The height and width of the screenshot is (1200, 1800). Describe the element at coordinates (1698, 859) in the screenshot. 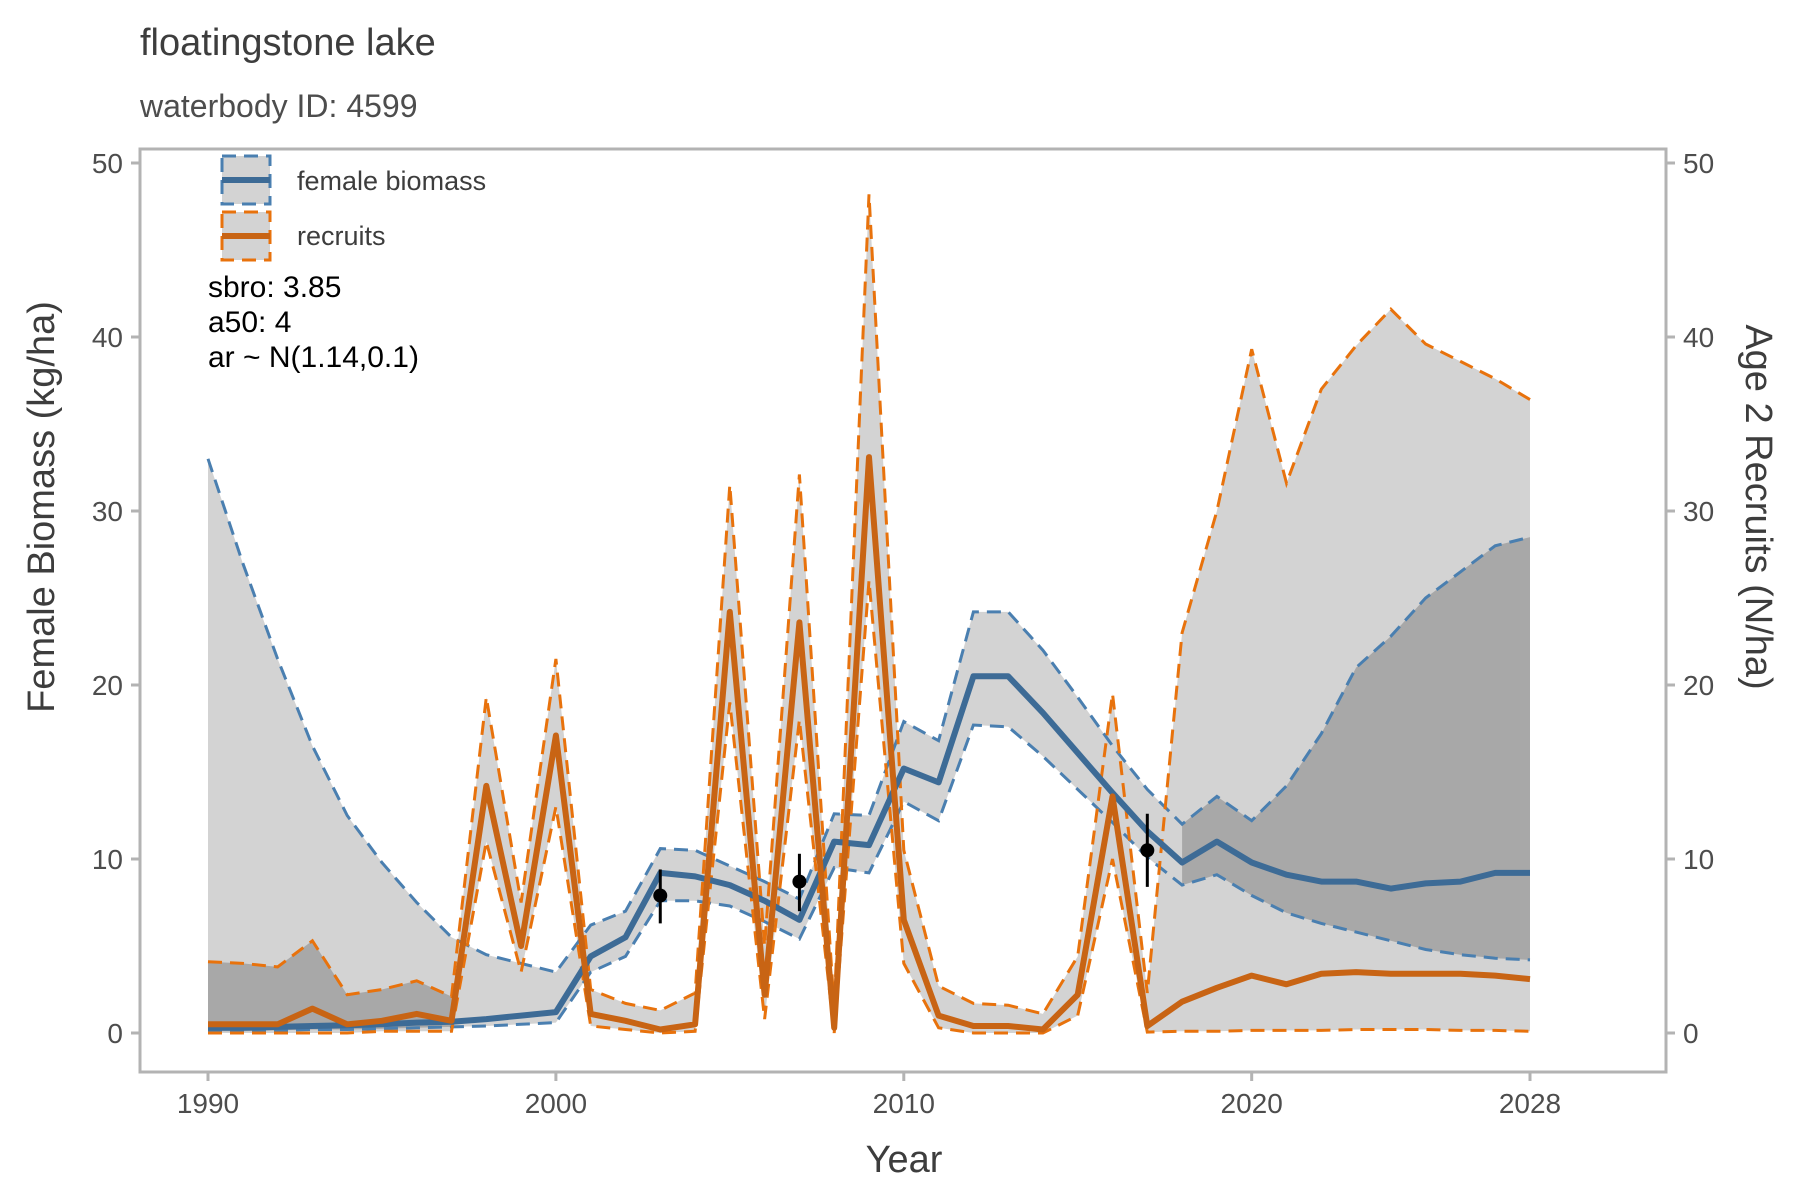

I see `y-right-tick-label: 10` at that location.